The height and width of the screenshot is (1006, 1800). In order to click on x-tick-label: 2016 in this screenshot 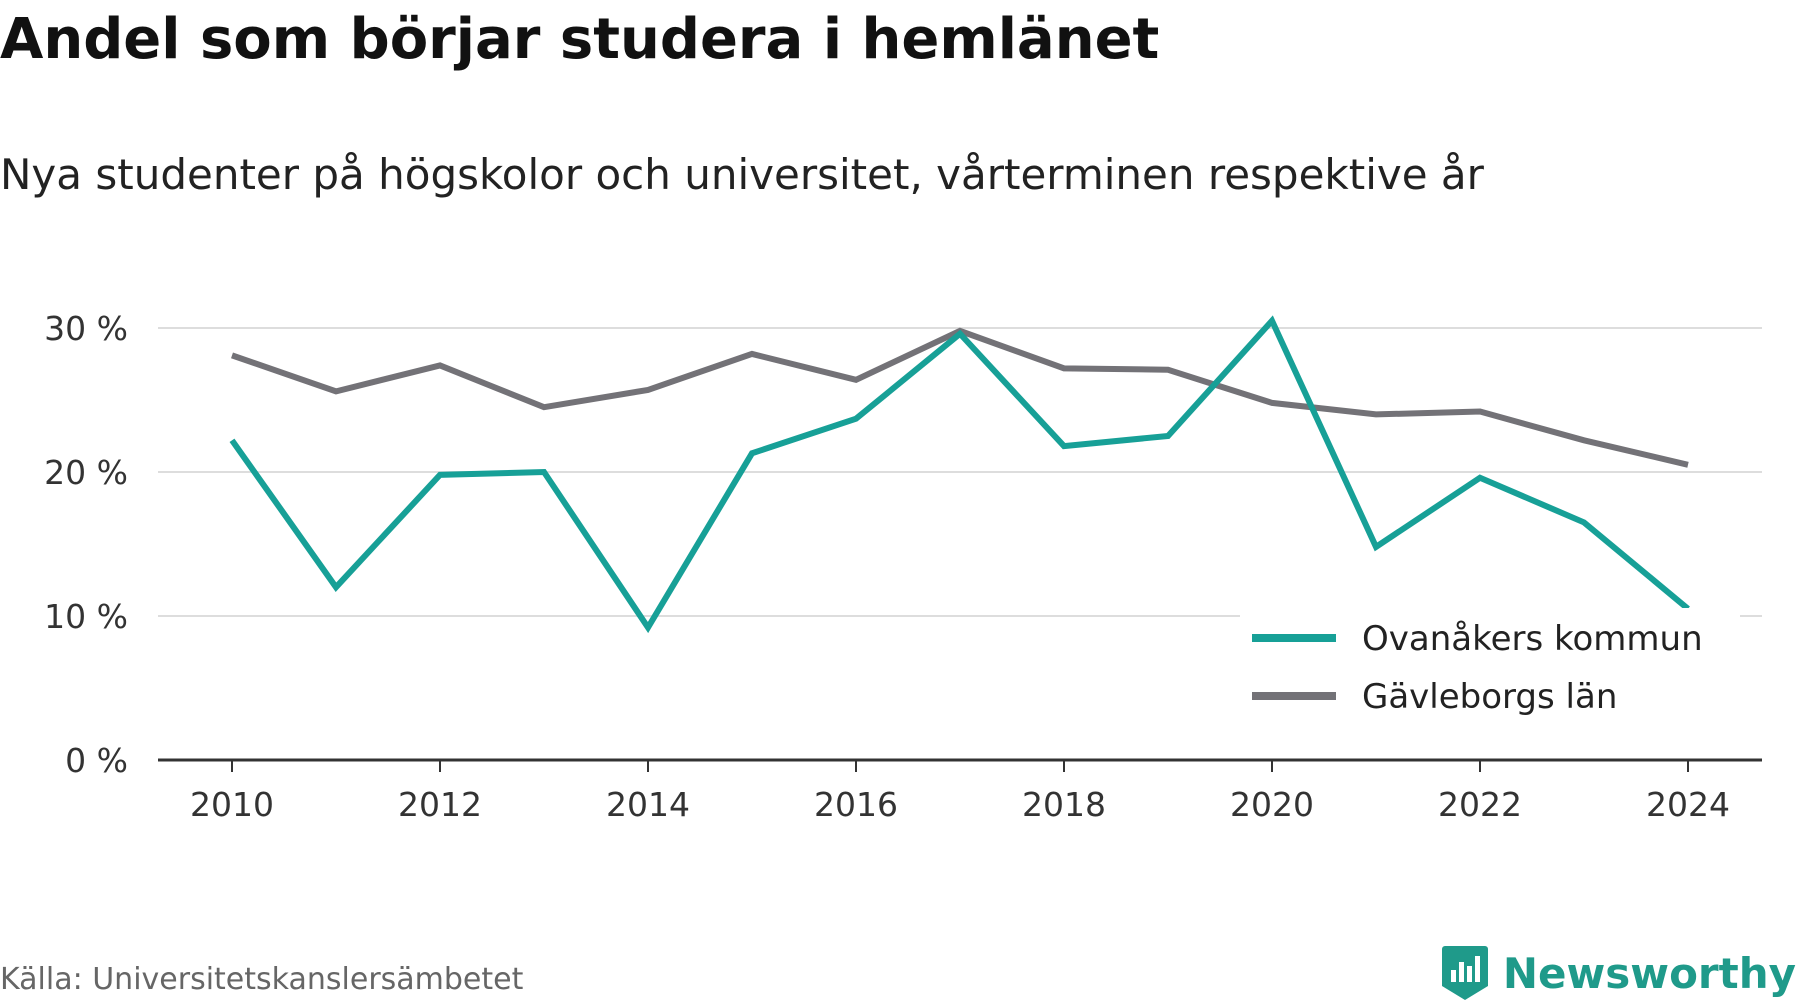, I will do `click(856, 804)`.